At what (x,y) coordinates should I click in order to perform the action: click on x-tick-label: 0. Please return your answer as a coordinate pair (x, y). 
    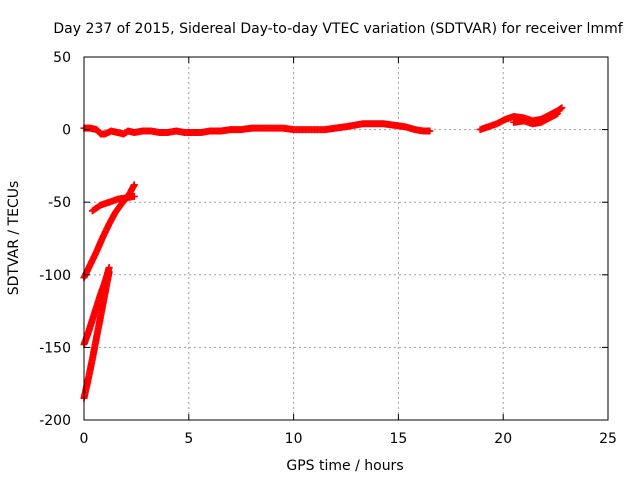
    Looking at the image, I should click on (84, 439).